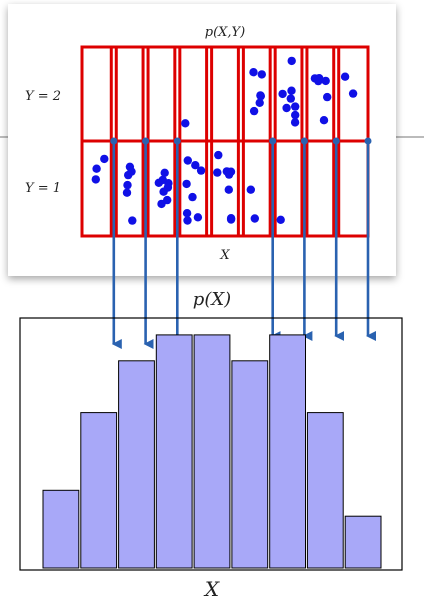  What do you see at coordinates (43, 96) in the screenshot?
I see `y2-label: Y = 2` at bounding box center [43, 96].